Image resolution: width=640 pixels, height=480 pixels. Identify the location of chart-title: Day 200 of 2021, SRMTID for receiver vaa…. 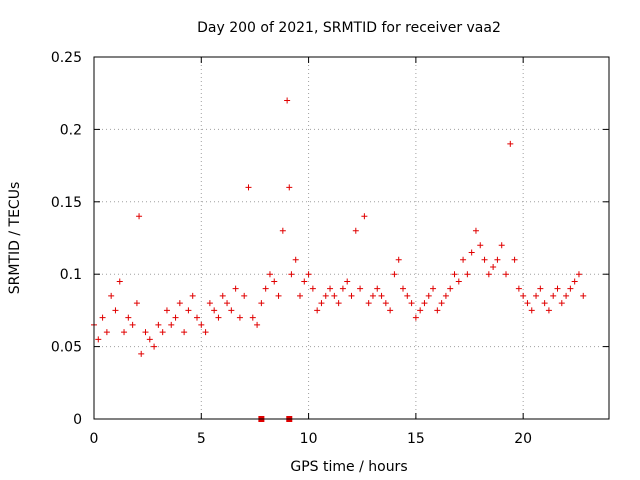
(349, 28).